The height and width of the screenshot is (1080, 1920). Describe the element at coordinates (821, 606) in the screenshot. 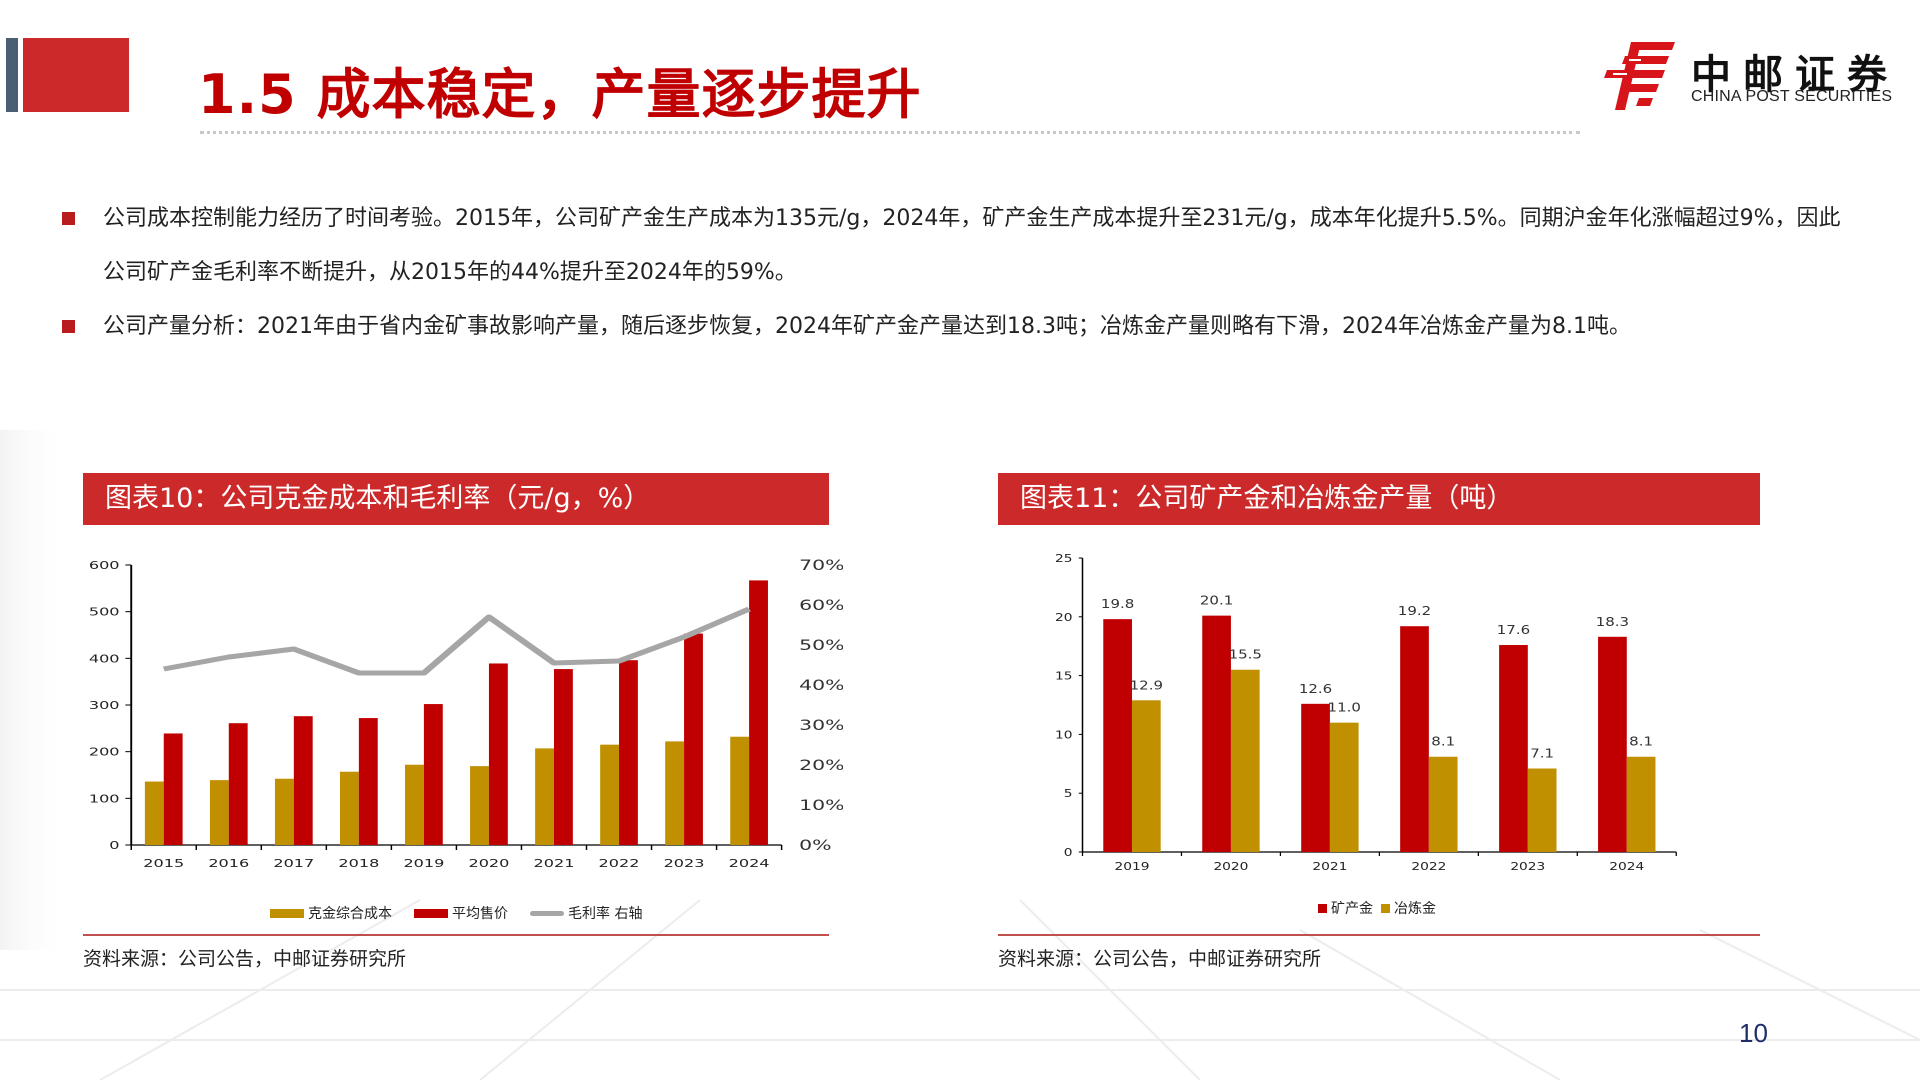

I see `svg-text: 60%` at that location.